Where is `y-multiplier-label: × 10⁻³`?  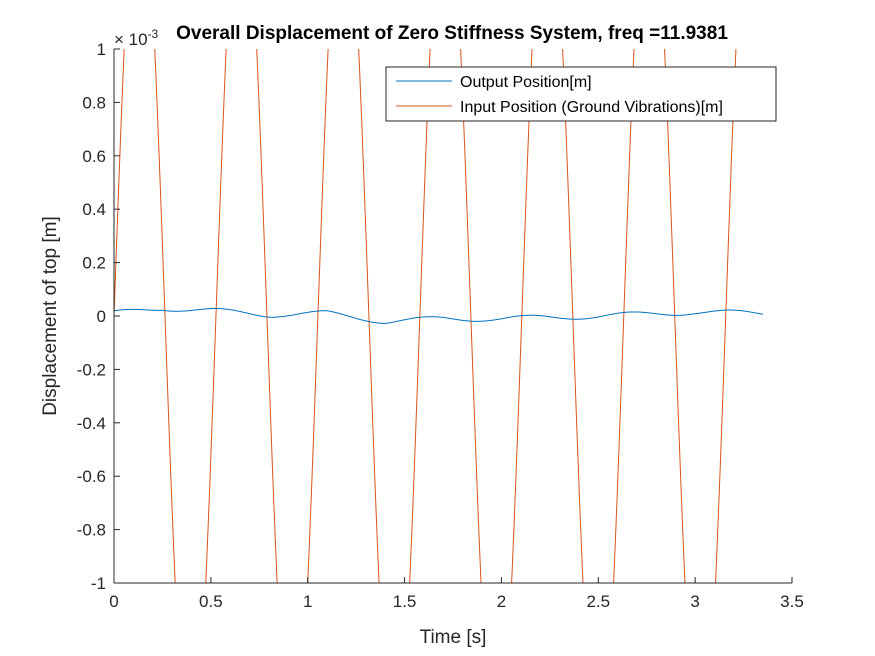 y-multiplier-label: × 10⁻³ is located at coordinates (136, 38).